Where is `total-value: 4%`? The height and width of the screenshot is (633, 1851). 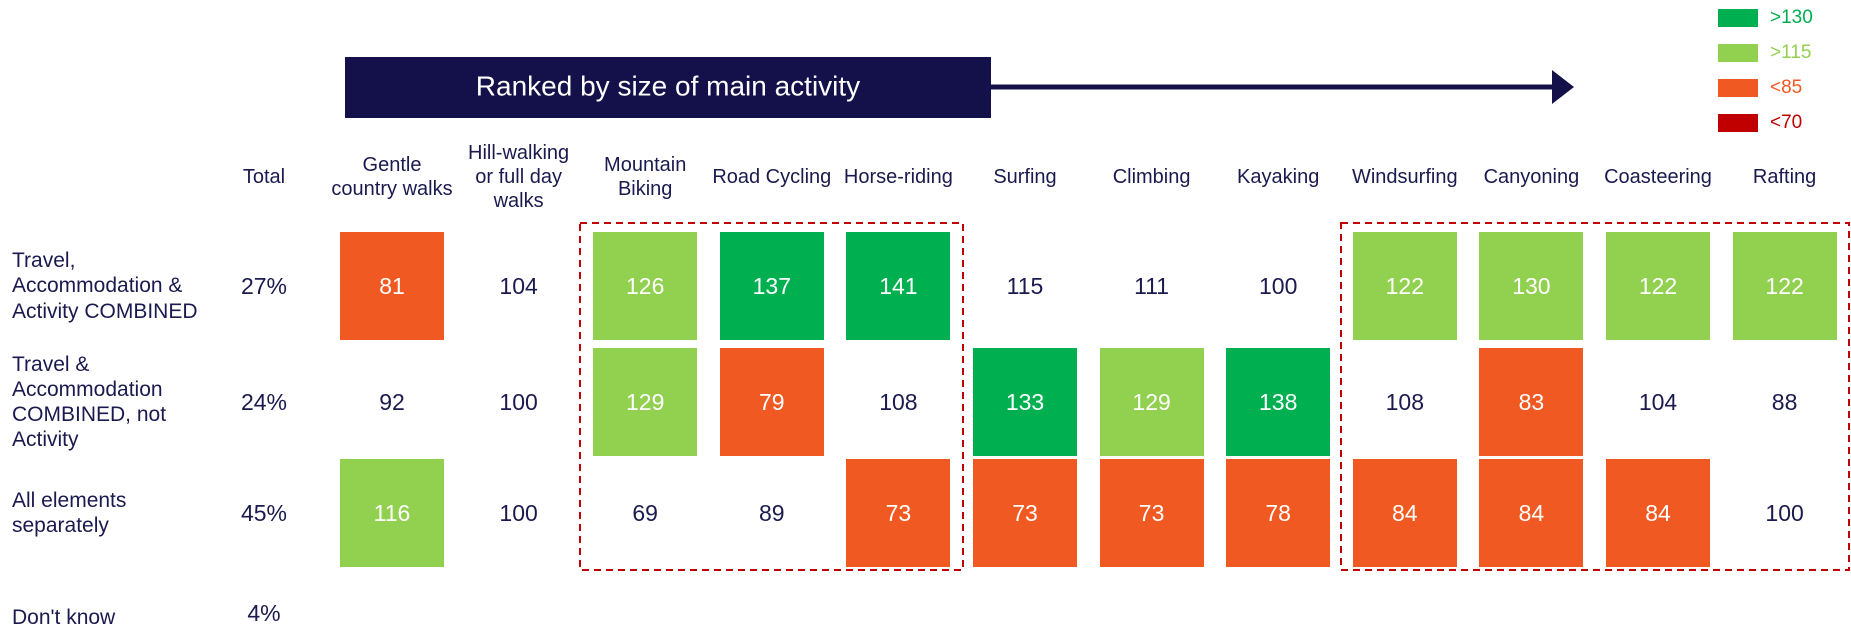
total-value: 4% is located at coordinates (264, 612).